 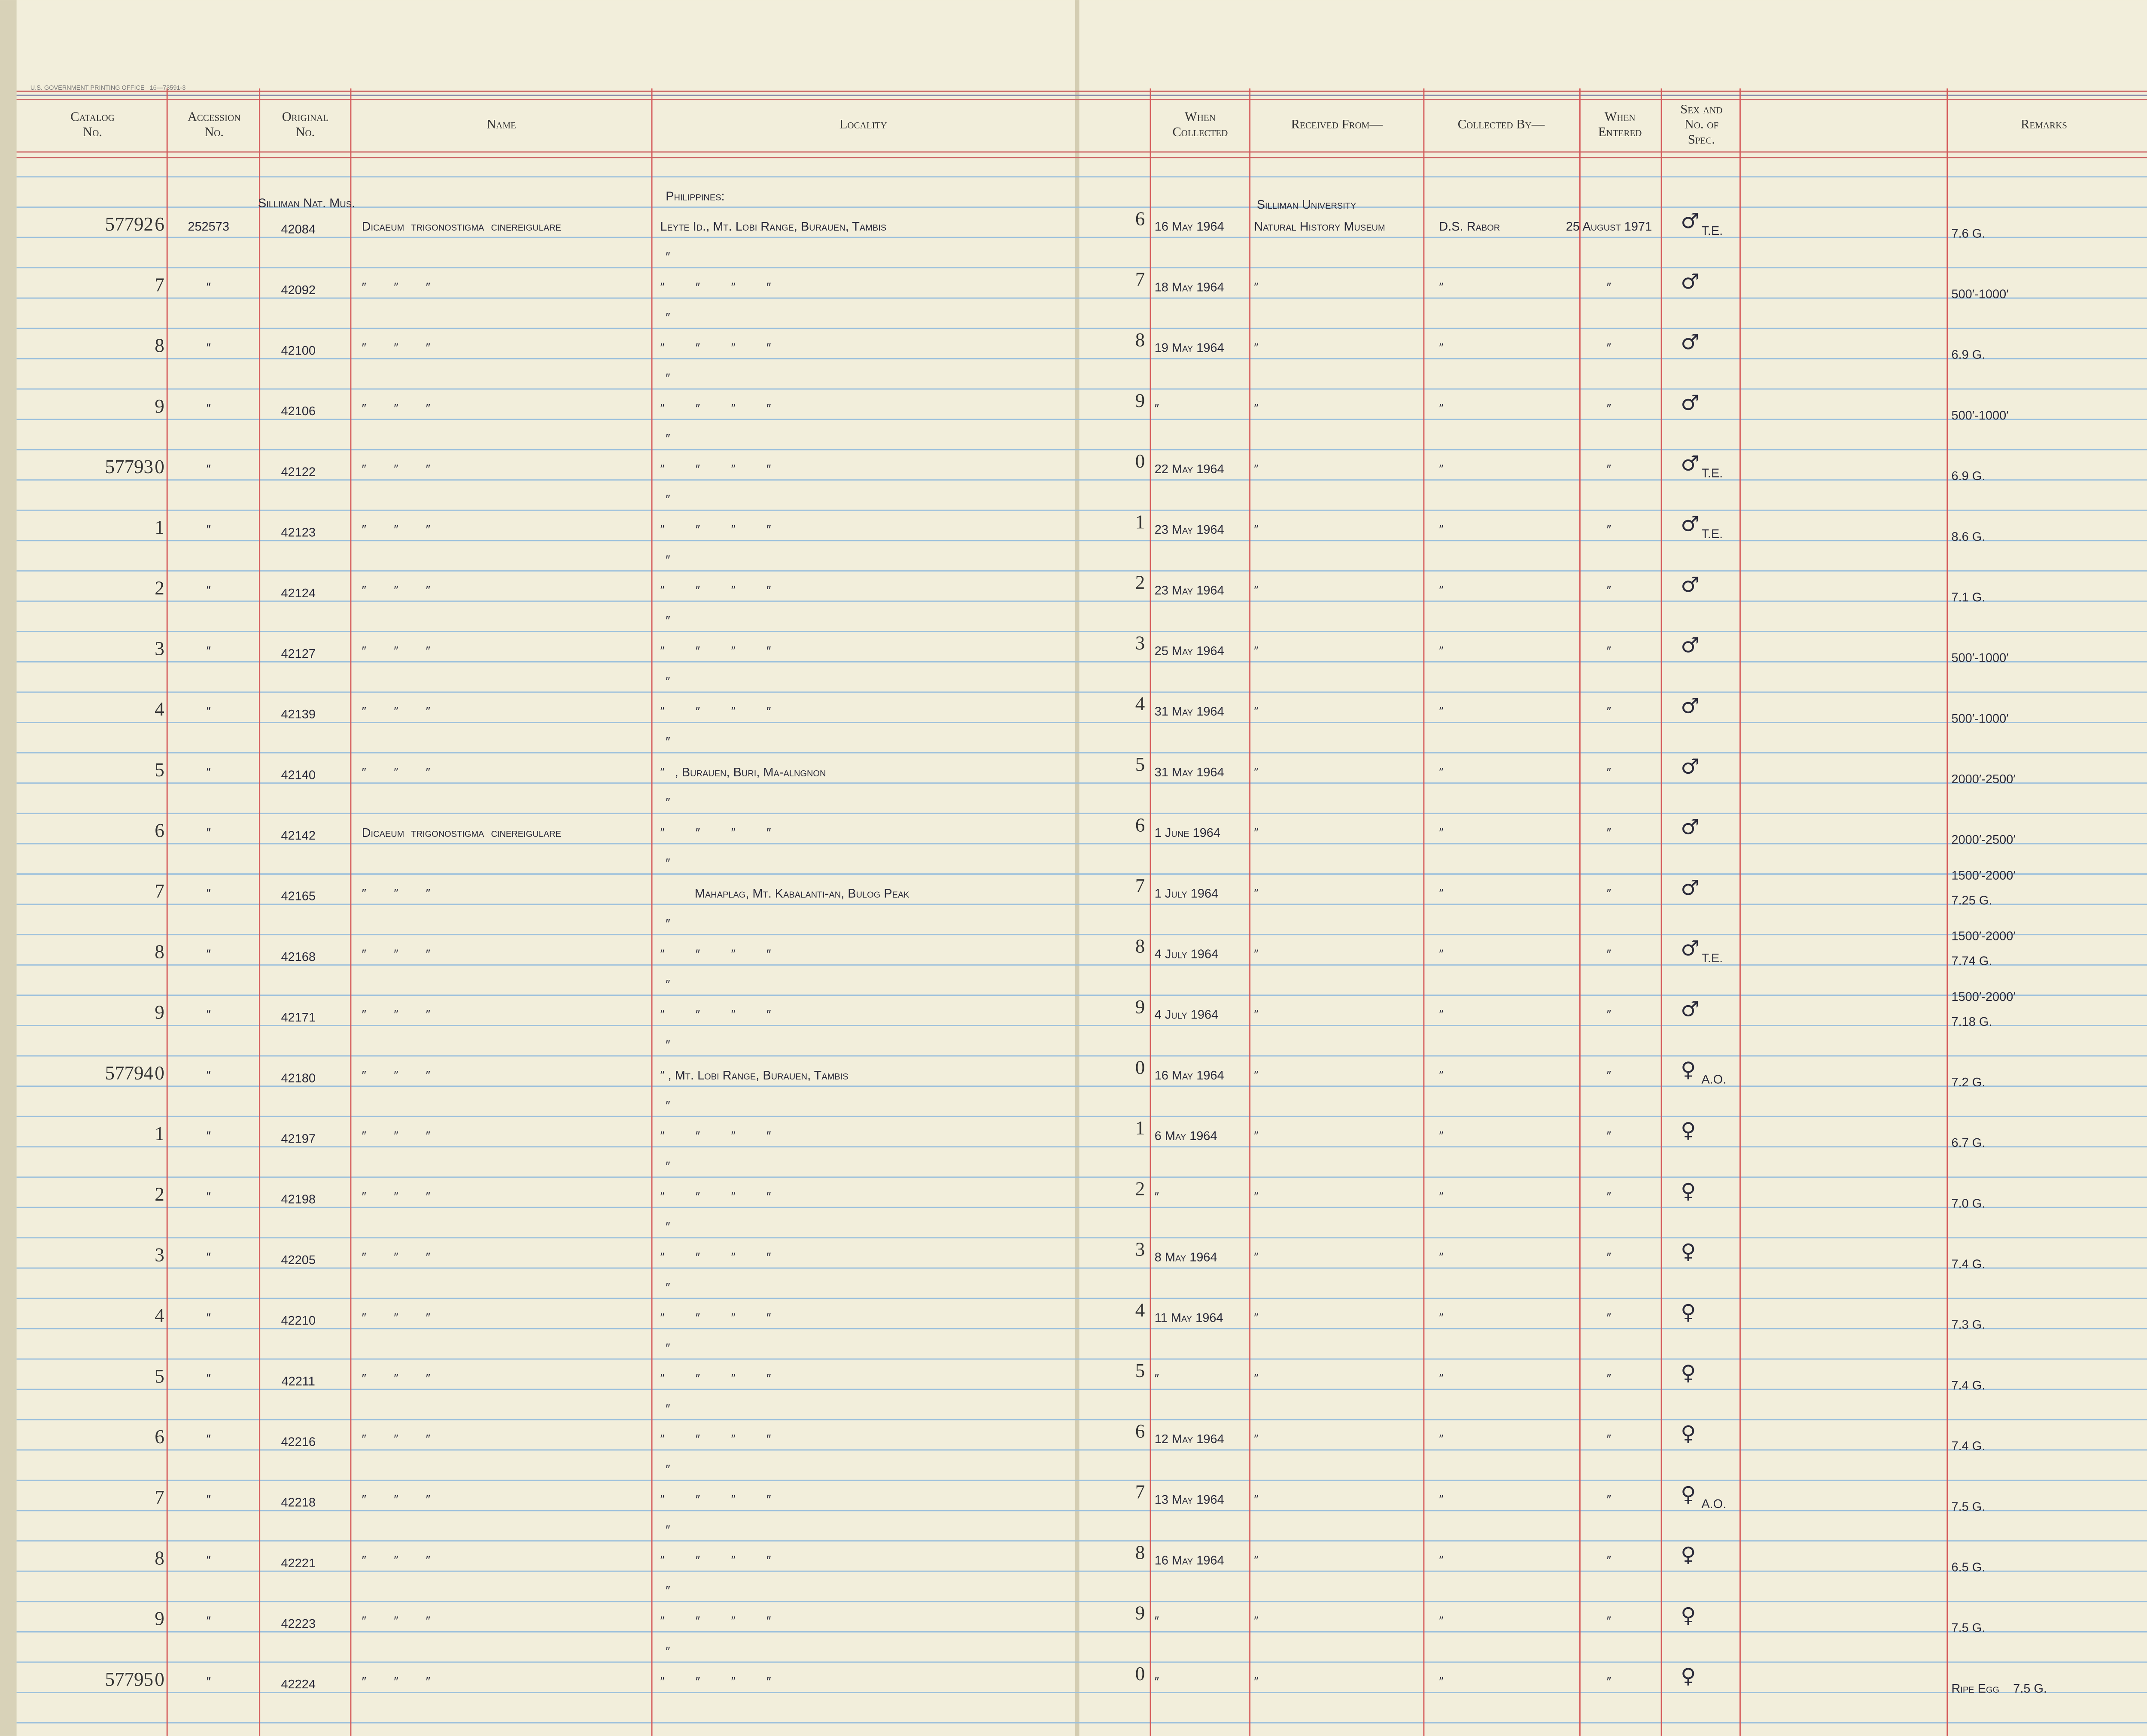 I want to click on when-collected: 6 May 1964, so click(x=1186, y=1136).